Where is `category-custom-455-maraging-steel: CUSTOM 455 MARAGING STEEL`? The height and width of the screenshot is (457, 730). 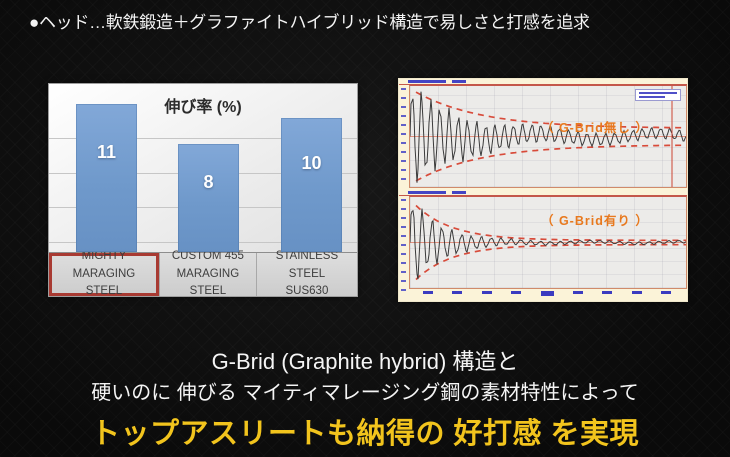 category-custom-455-maraging-steel: CUSTOM 455 MARAGING STEEL is located at coordinates (208, 273).